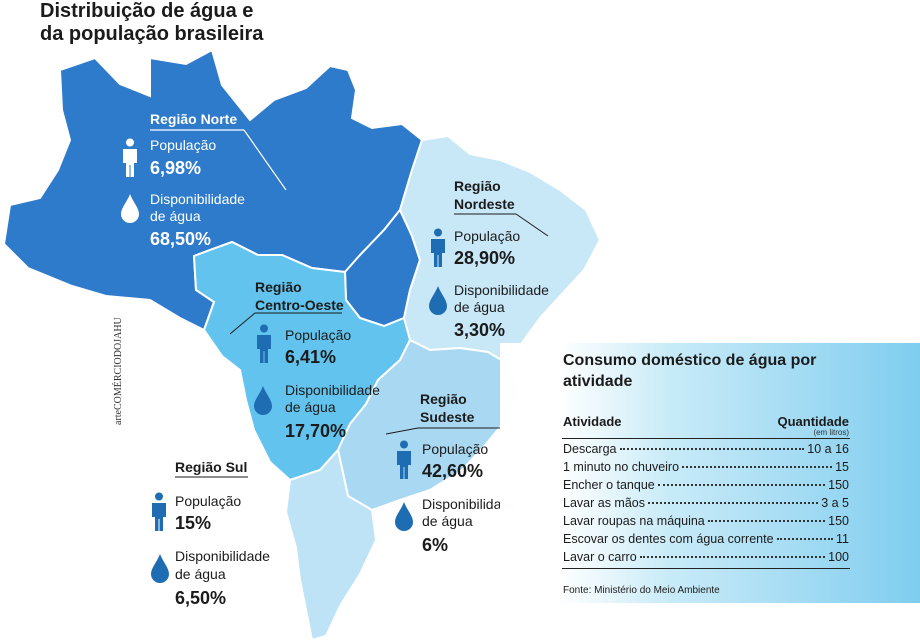 Image resolution: width=920 pixels, height=644 pixels. Describe the element at coordinates (813, 421) in the screenshot. I see `quantity-column-header: Quantidade` at that location.